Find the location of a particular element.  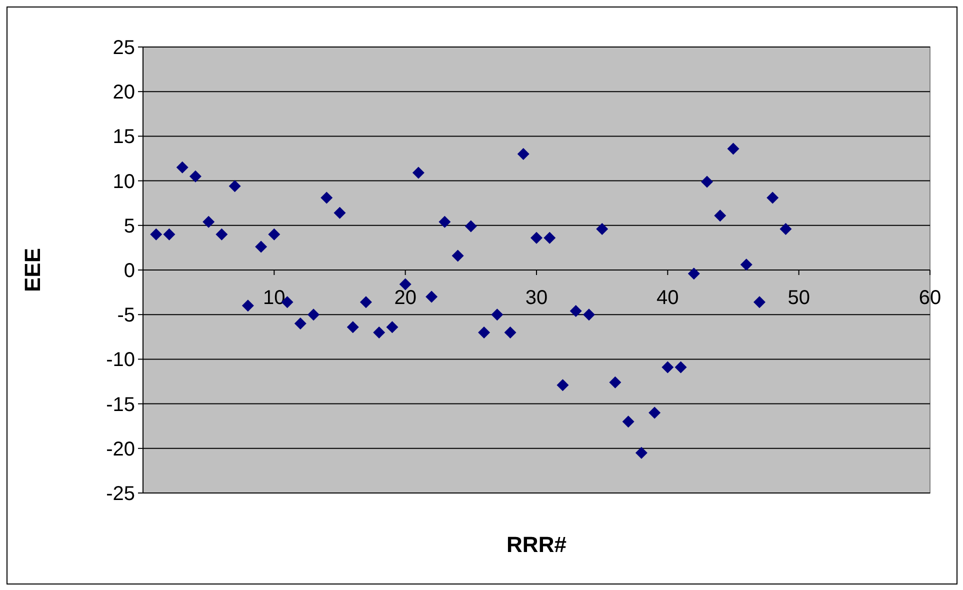

y-tick-label: -10 is located at coordinates (120, 360).